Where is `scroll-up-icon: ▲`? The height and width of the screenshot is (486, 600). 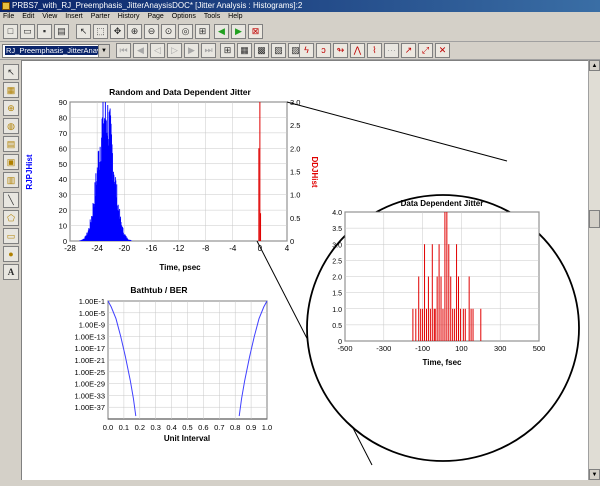
scroll-up-icon: ▲ is located at coordinates (594, 65).